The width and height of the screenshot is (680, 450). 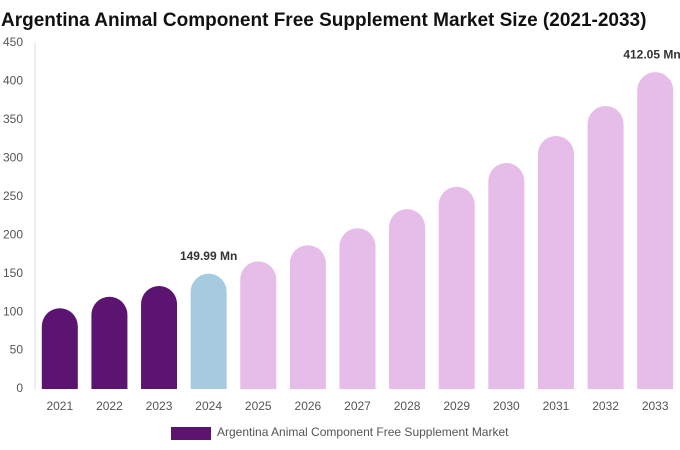 What do you see at coordinates (59, 406) in the screenshot?
I see `x-tick-label: 2021` at bounding box center [59, 406].